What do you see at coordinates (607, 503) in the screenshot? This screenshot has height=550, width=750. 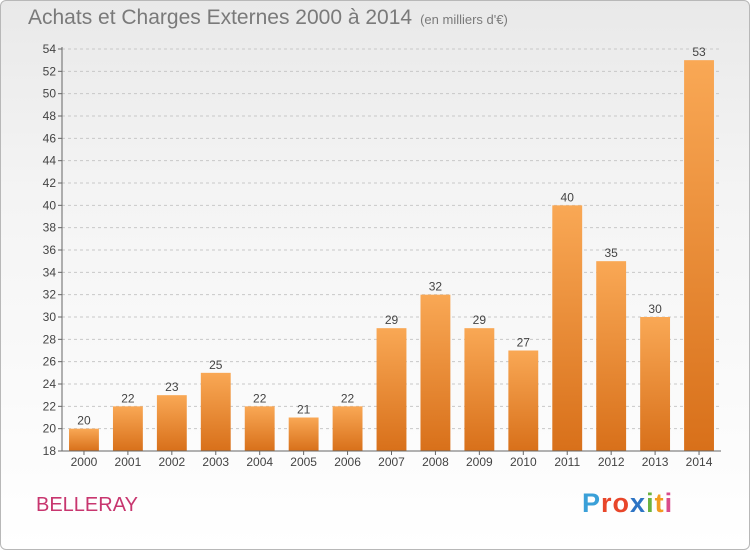 I see `logo-letter: r` at bounding box center [607, 503].